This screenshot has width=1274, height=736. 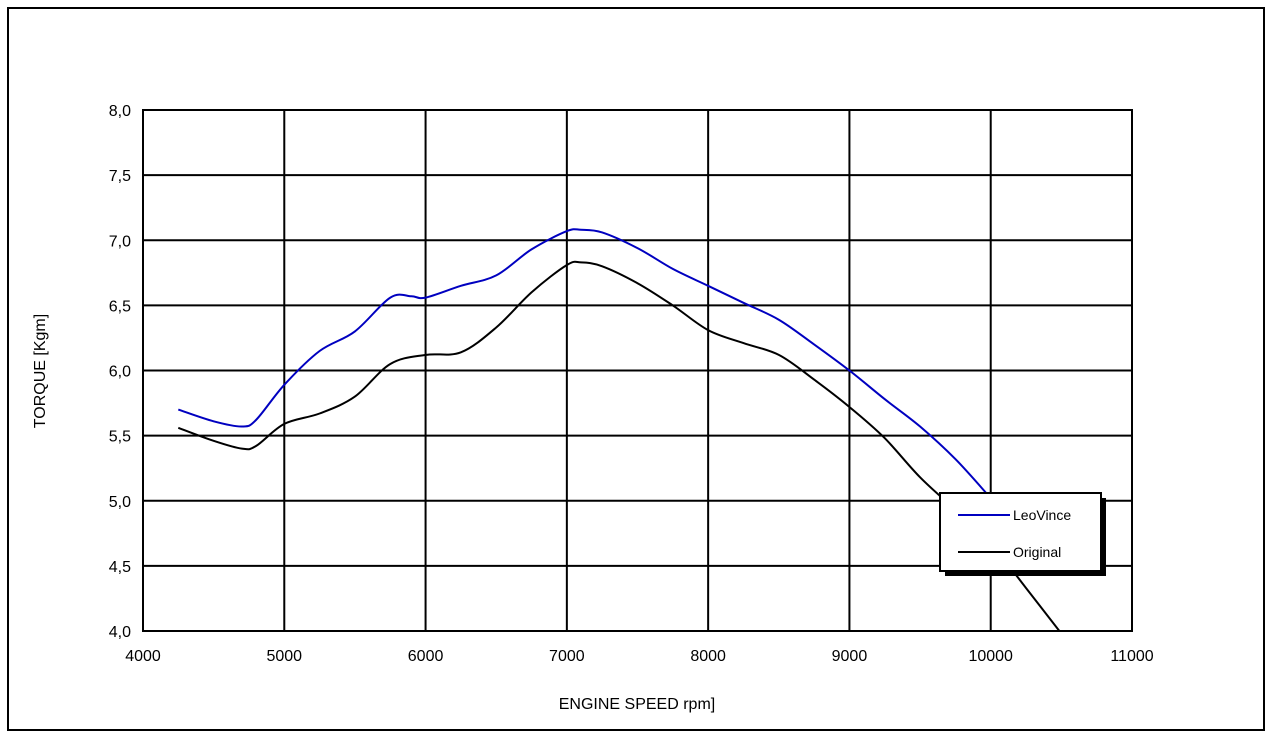 I want to click on y-tick-label: 5,0, so click(x=120, y=502).